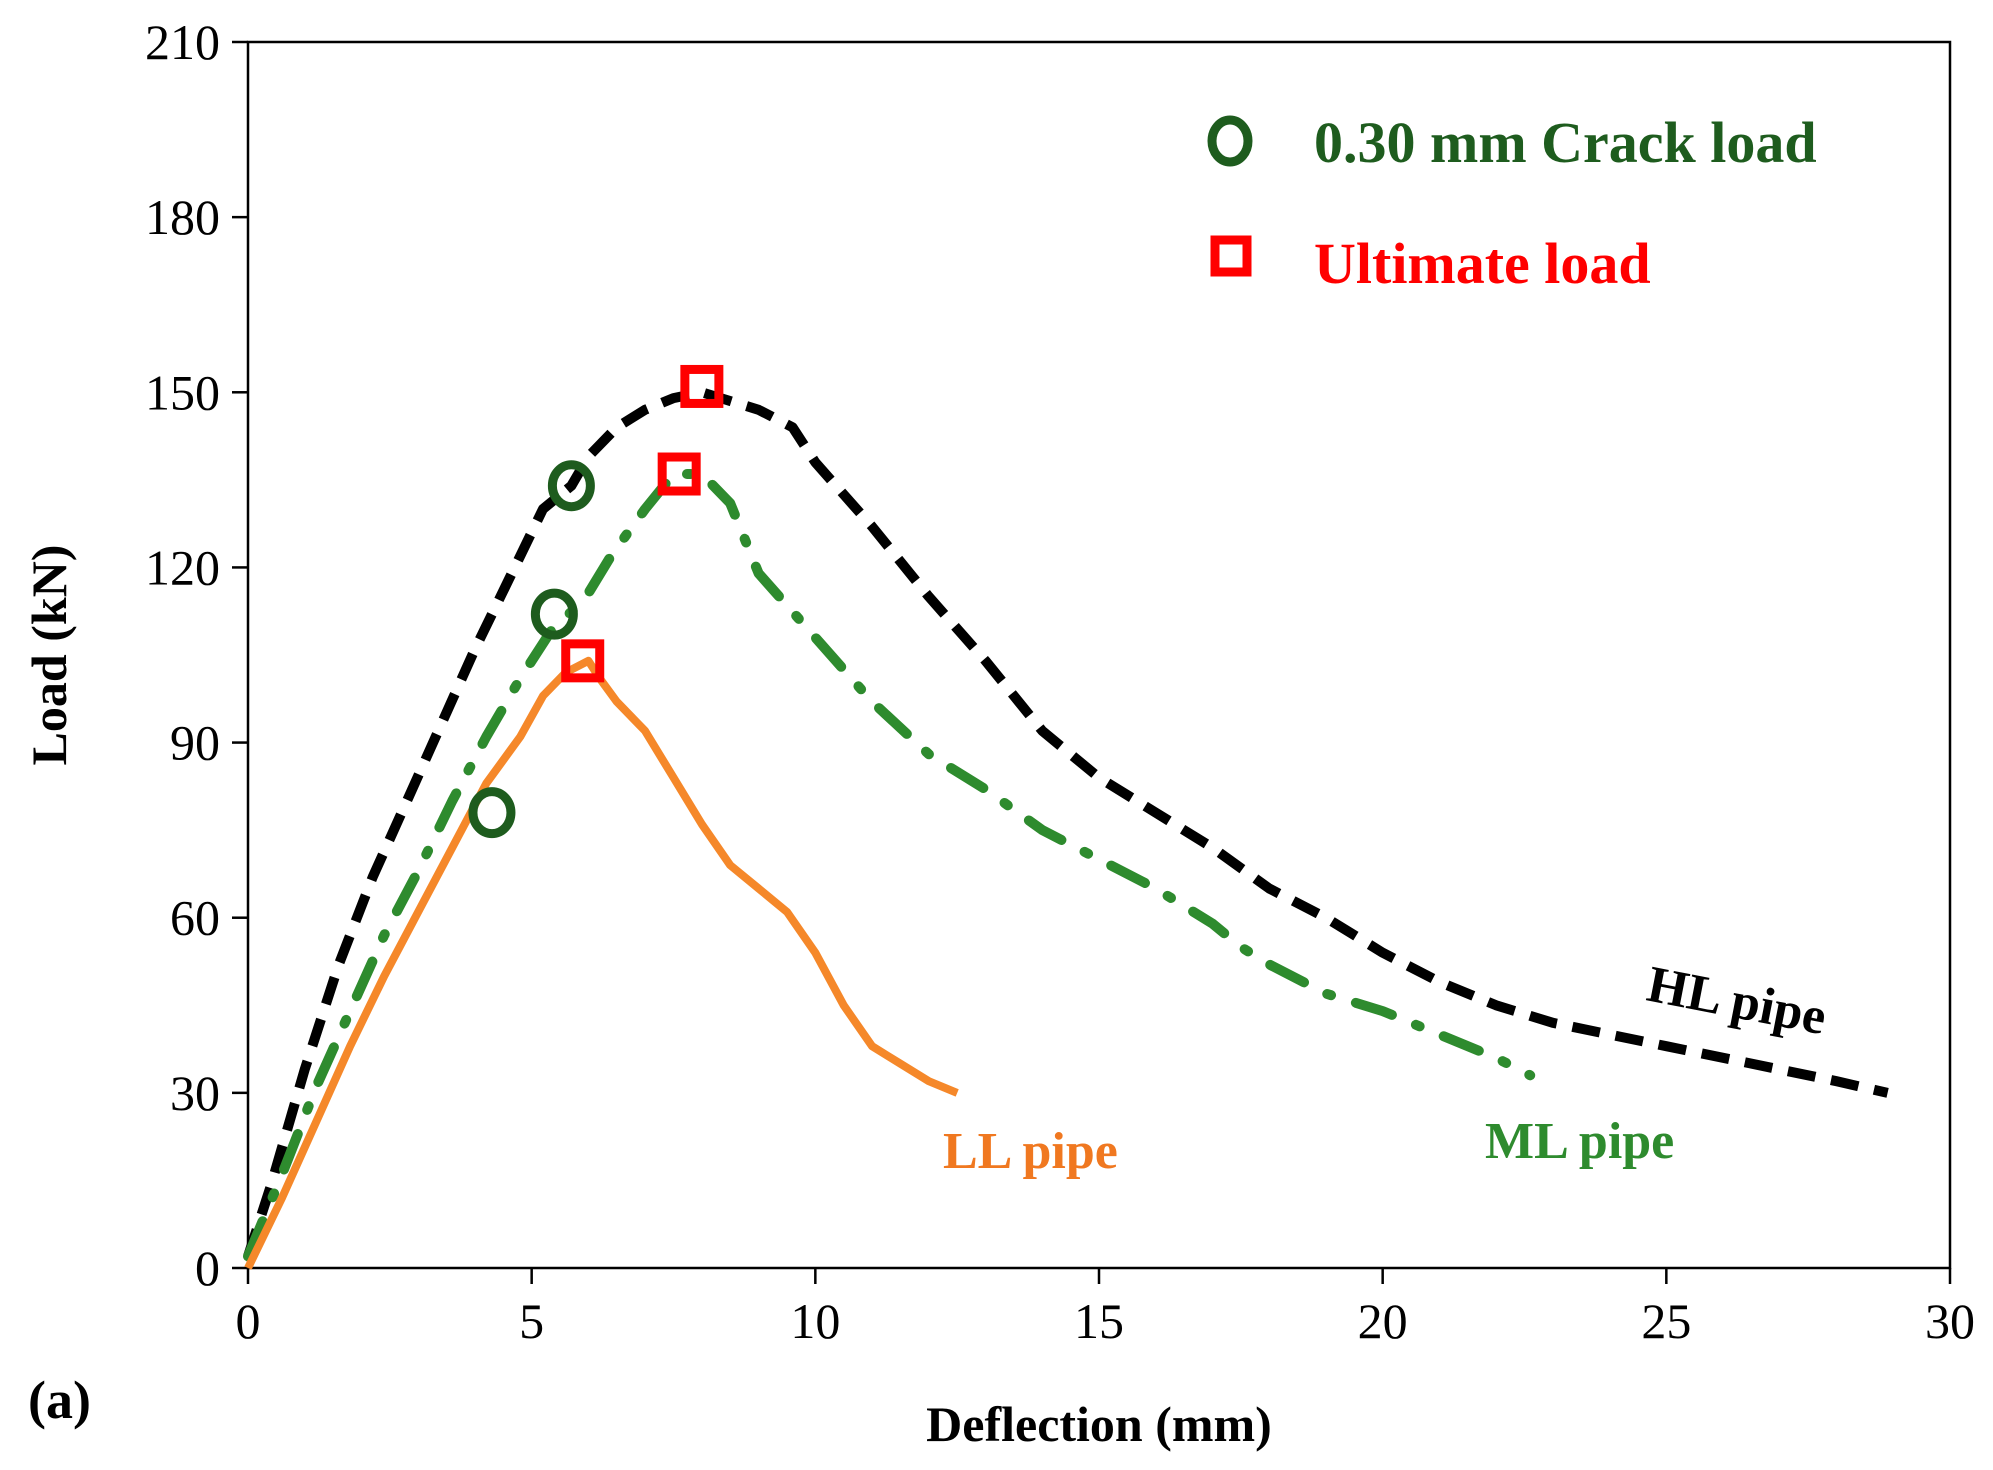 The height and width of the screenshot is (1470, 1993). I want to click on x-tick-label: 15, so click(1099, 1321).